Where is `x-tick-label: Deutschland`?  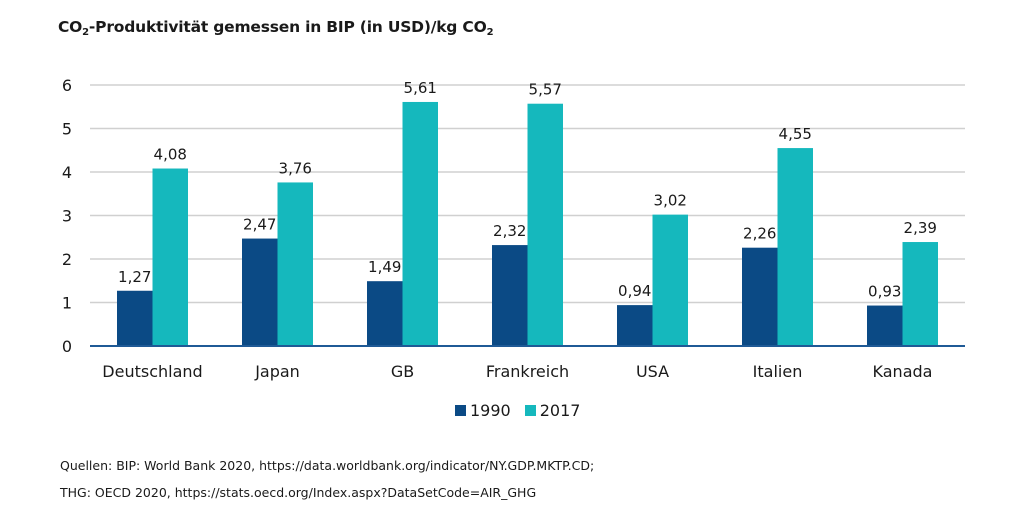 x-tick-label: Deutschland is located at coordinates (152, 371).